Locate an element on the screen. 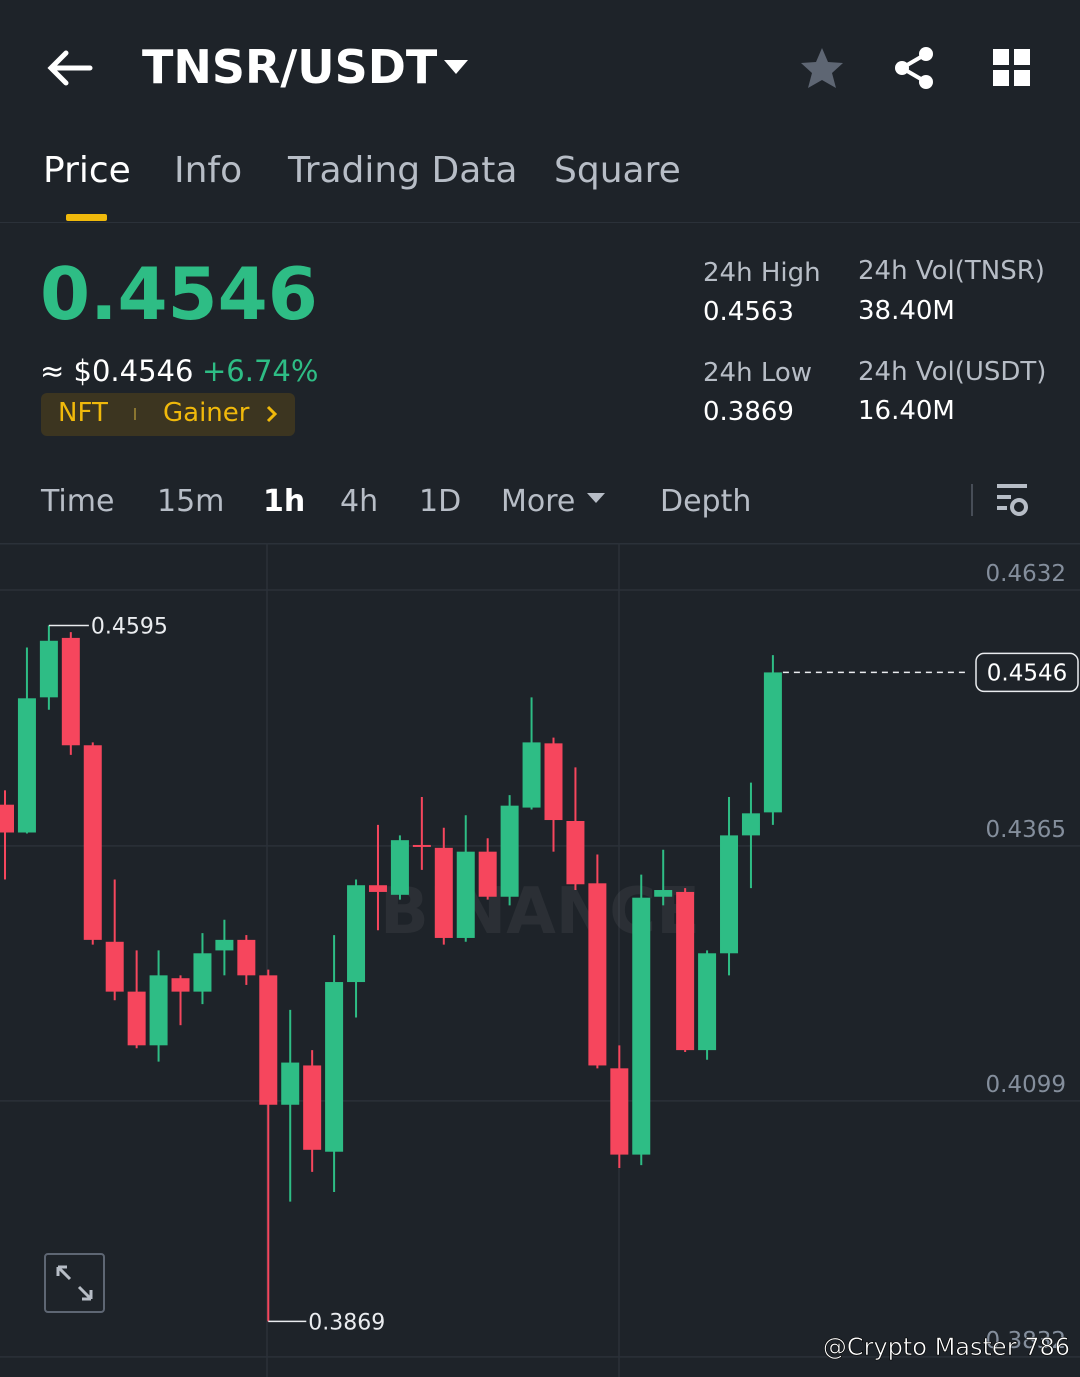 The width and height of the screenshot is (1080, 1377). stat-label: 24h Vol(TNSR) is located at coordinates (951, 271).